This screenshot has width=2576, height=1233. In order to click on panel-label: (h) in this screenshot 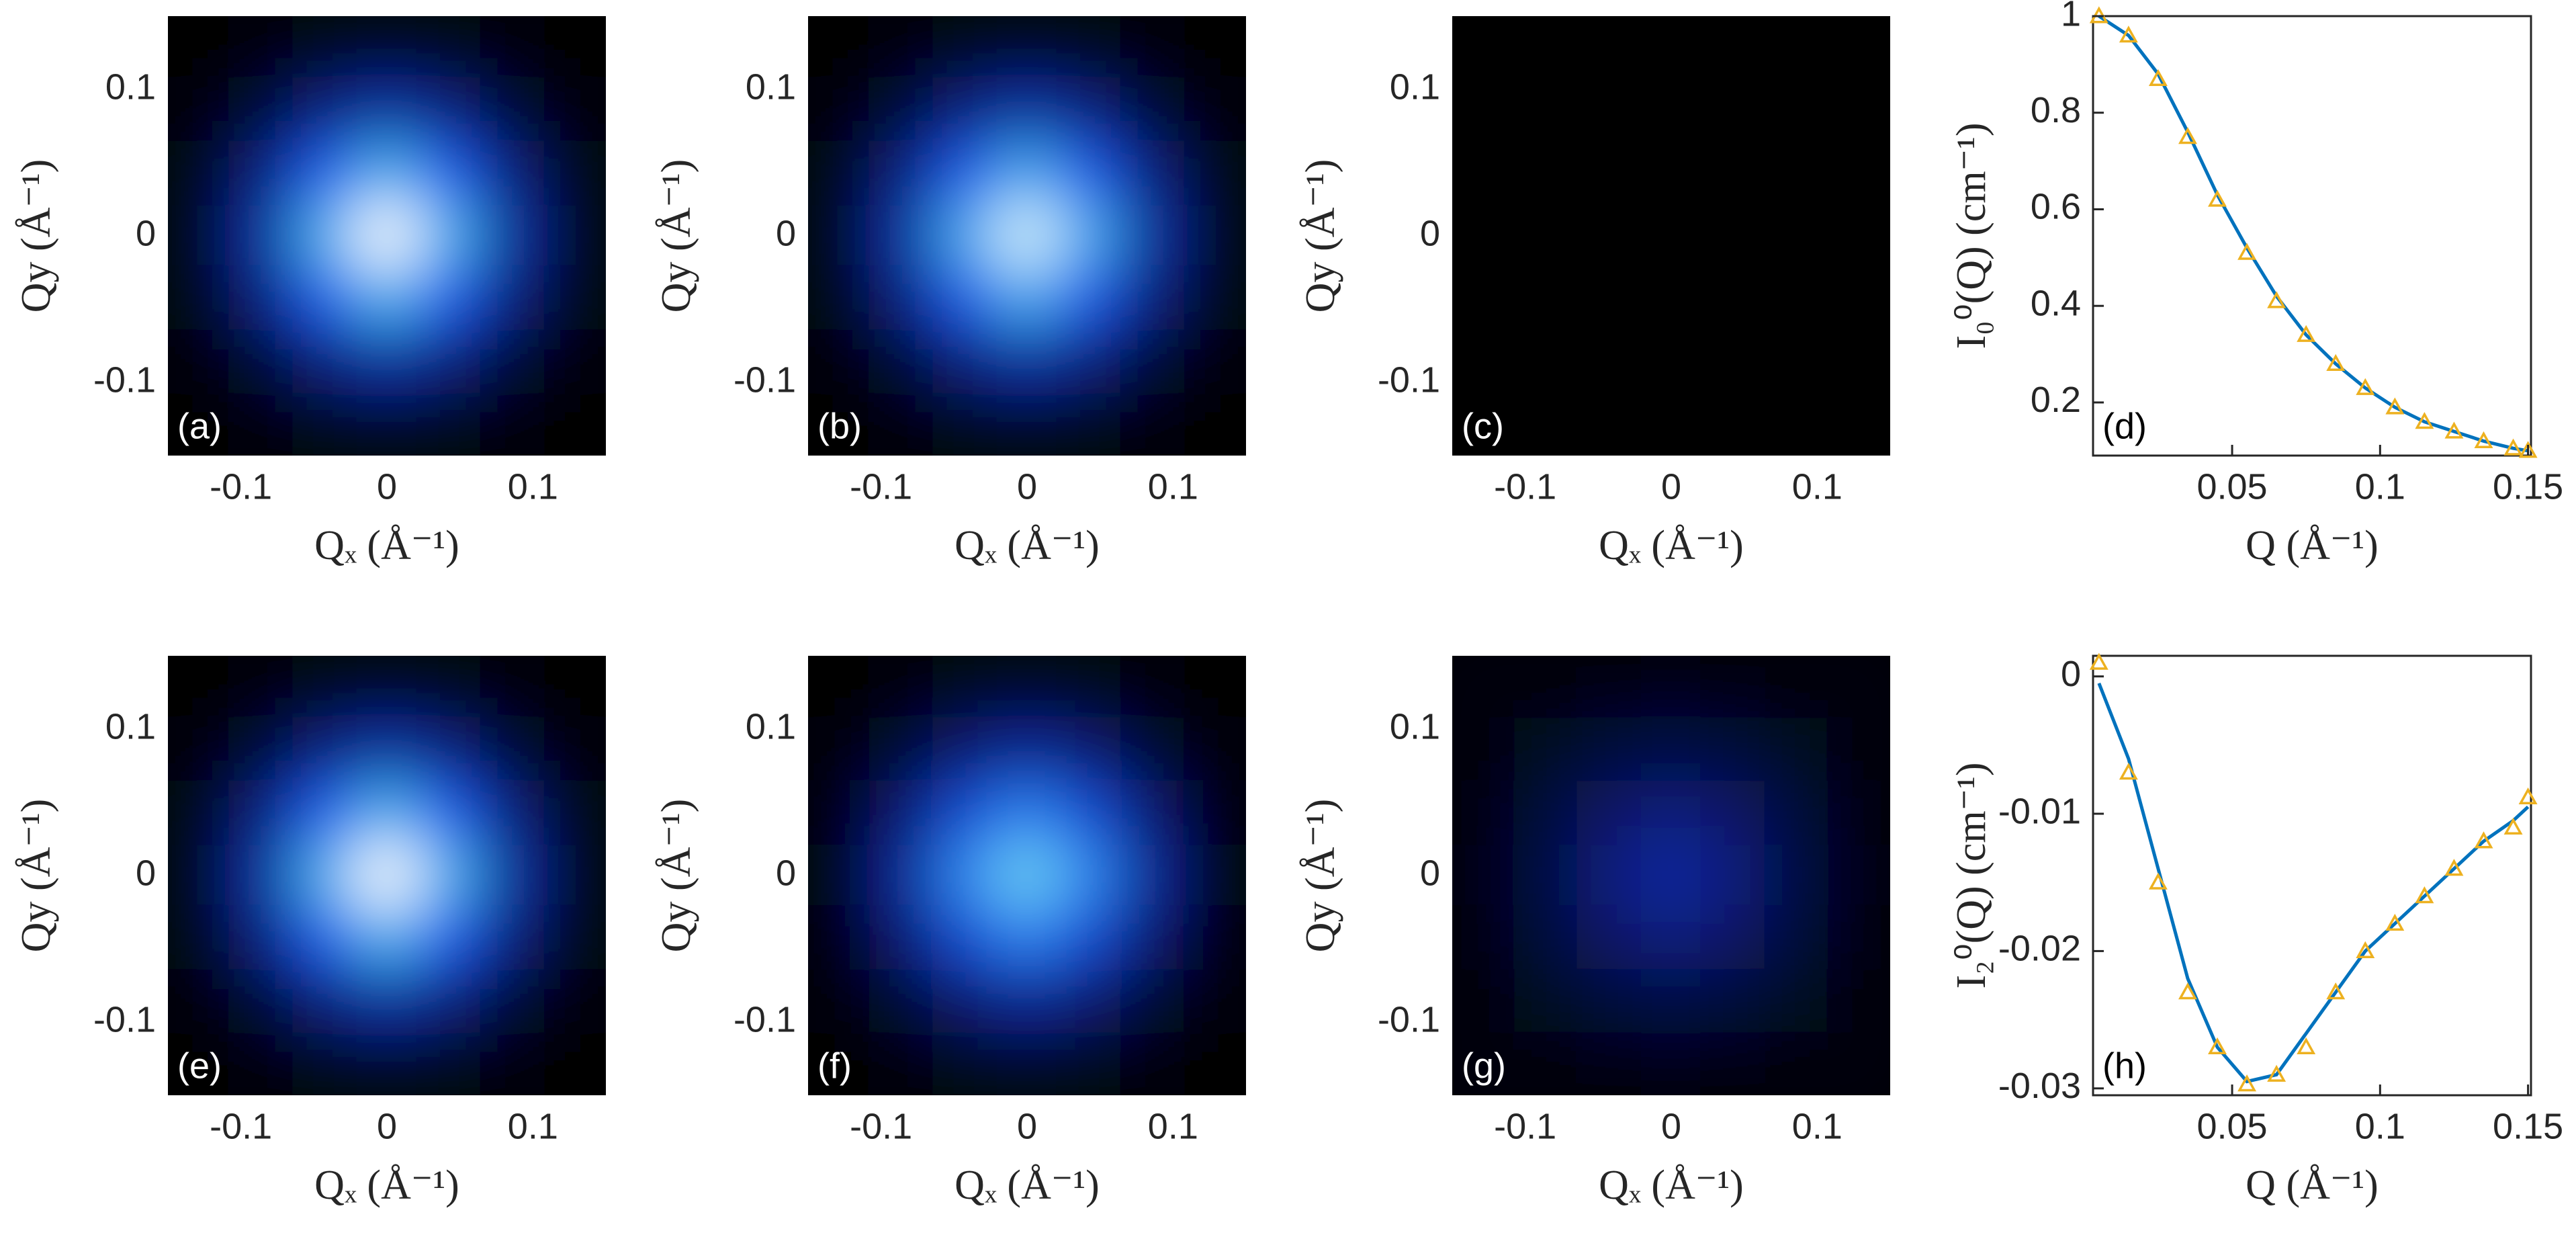, I will do `click(2125, 1066)`.